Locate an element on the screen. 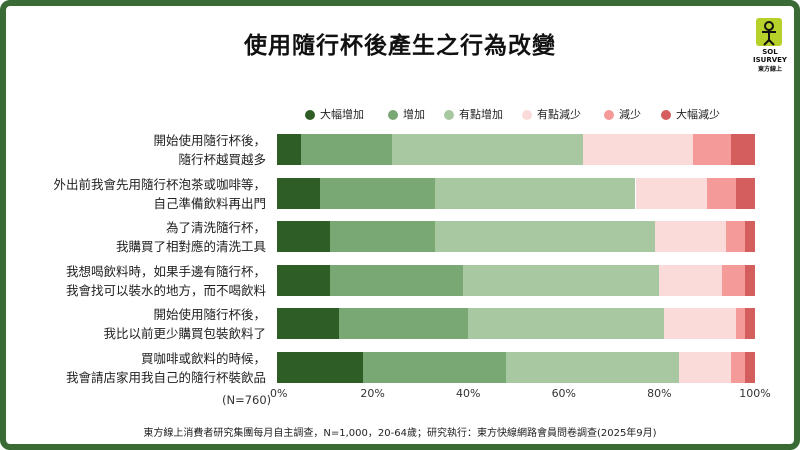 This screenshot has height=450, width=800. legend-label: 減少 is located at coordinates (630, 114).